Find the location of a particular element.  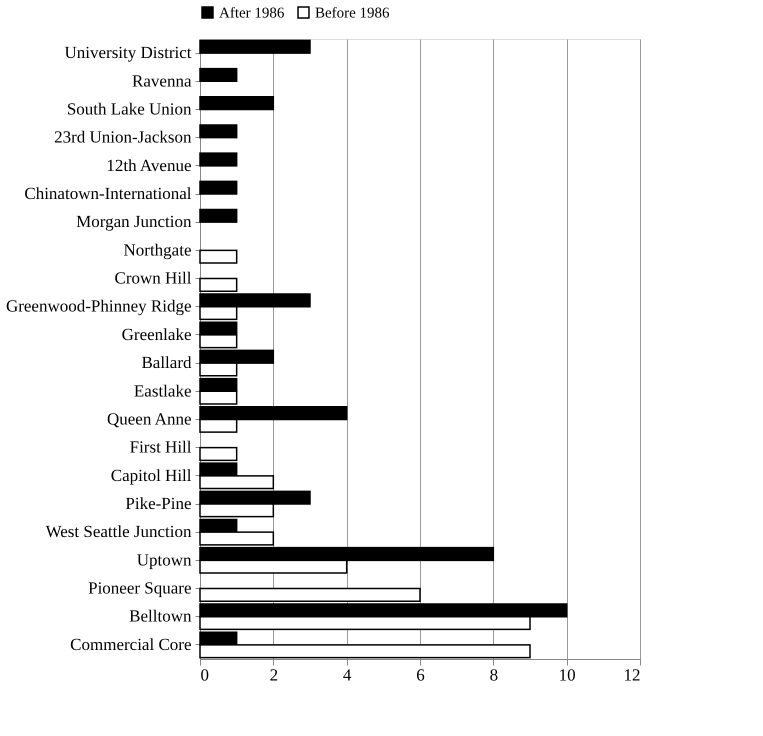

y-tick-label: Greenlake is located at coordinates (157, 334).